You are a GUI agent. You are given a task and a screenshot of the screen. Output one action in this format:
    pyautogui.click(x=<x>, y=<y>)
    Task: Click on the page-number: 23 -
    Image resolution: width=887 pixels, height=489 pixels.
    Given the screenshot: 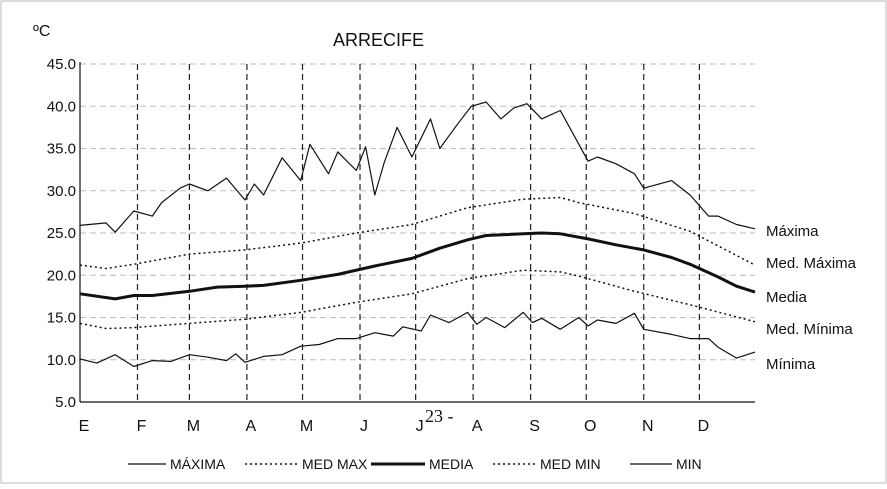 What is the action you would take?
    pyautogui.click(x=439, y=416)
    